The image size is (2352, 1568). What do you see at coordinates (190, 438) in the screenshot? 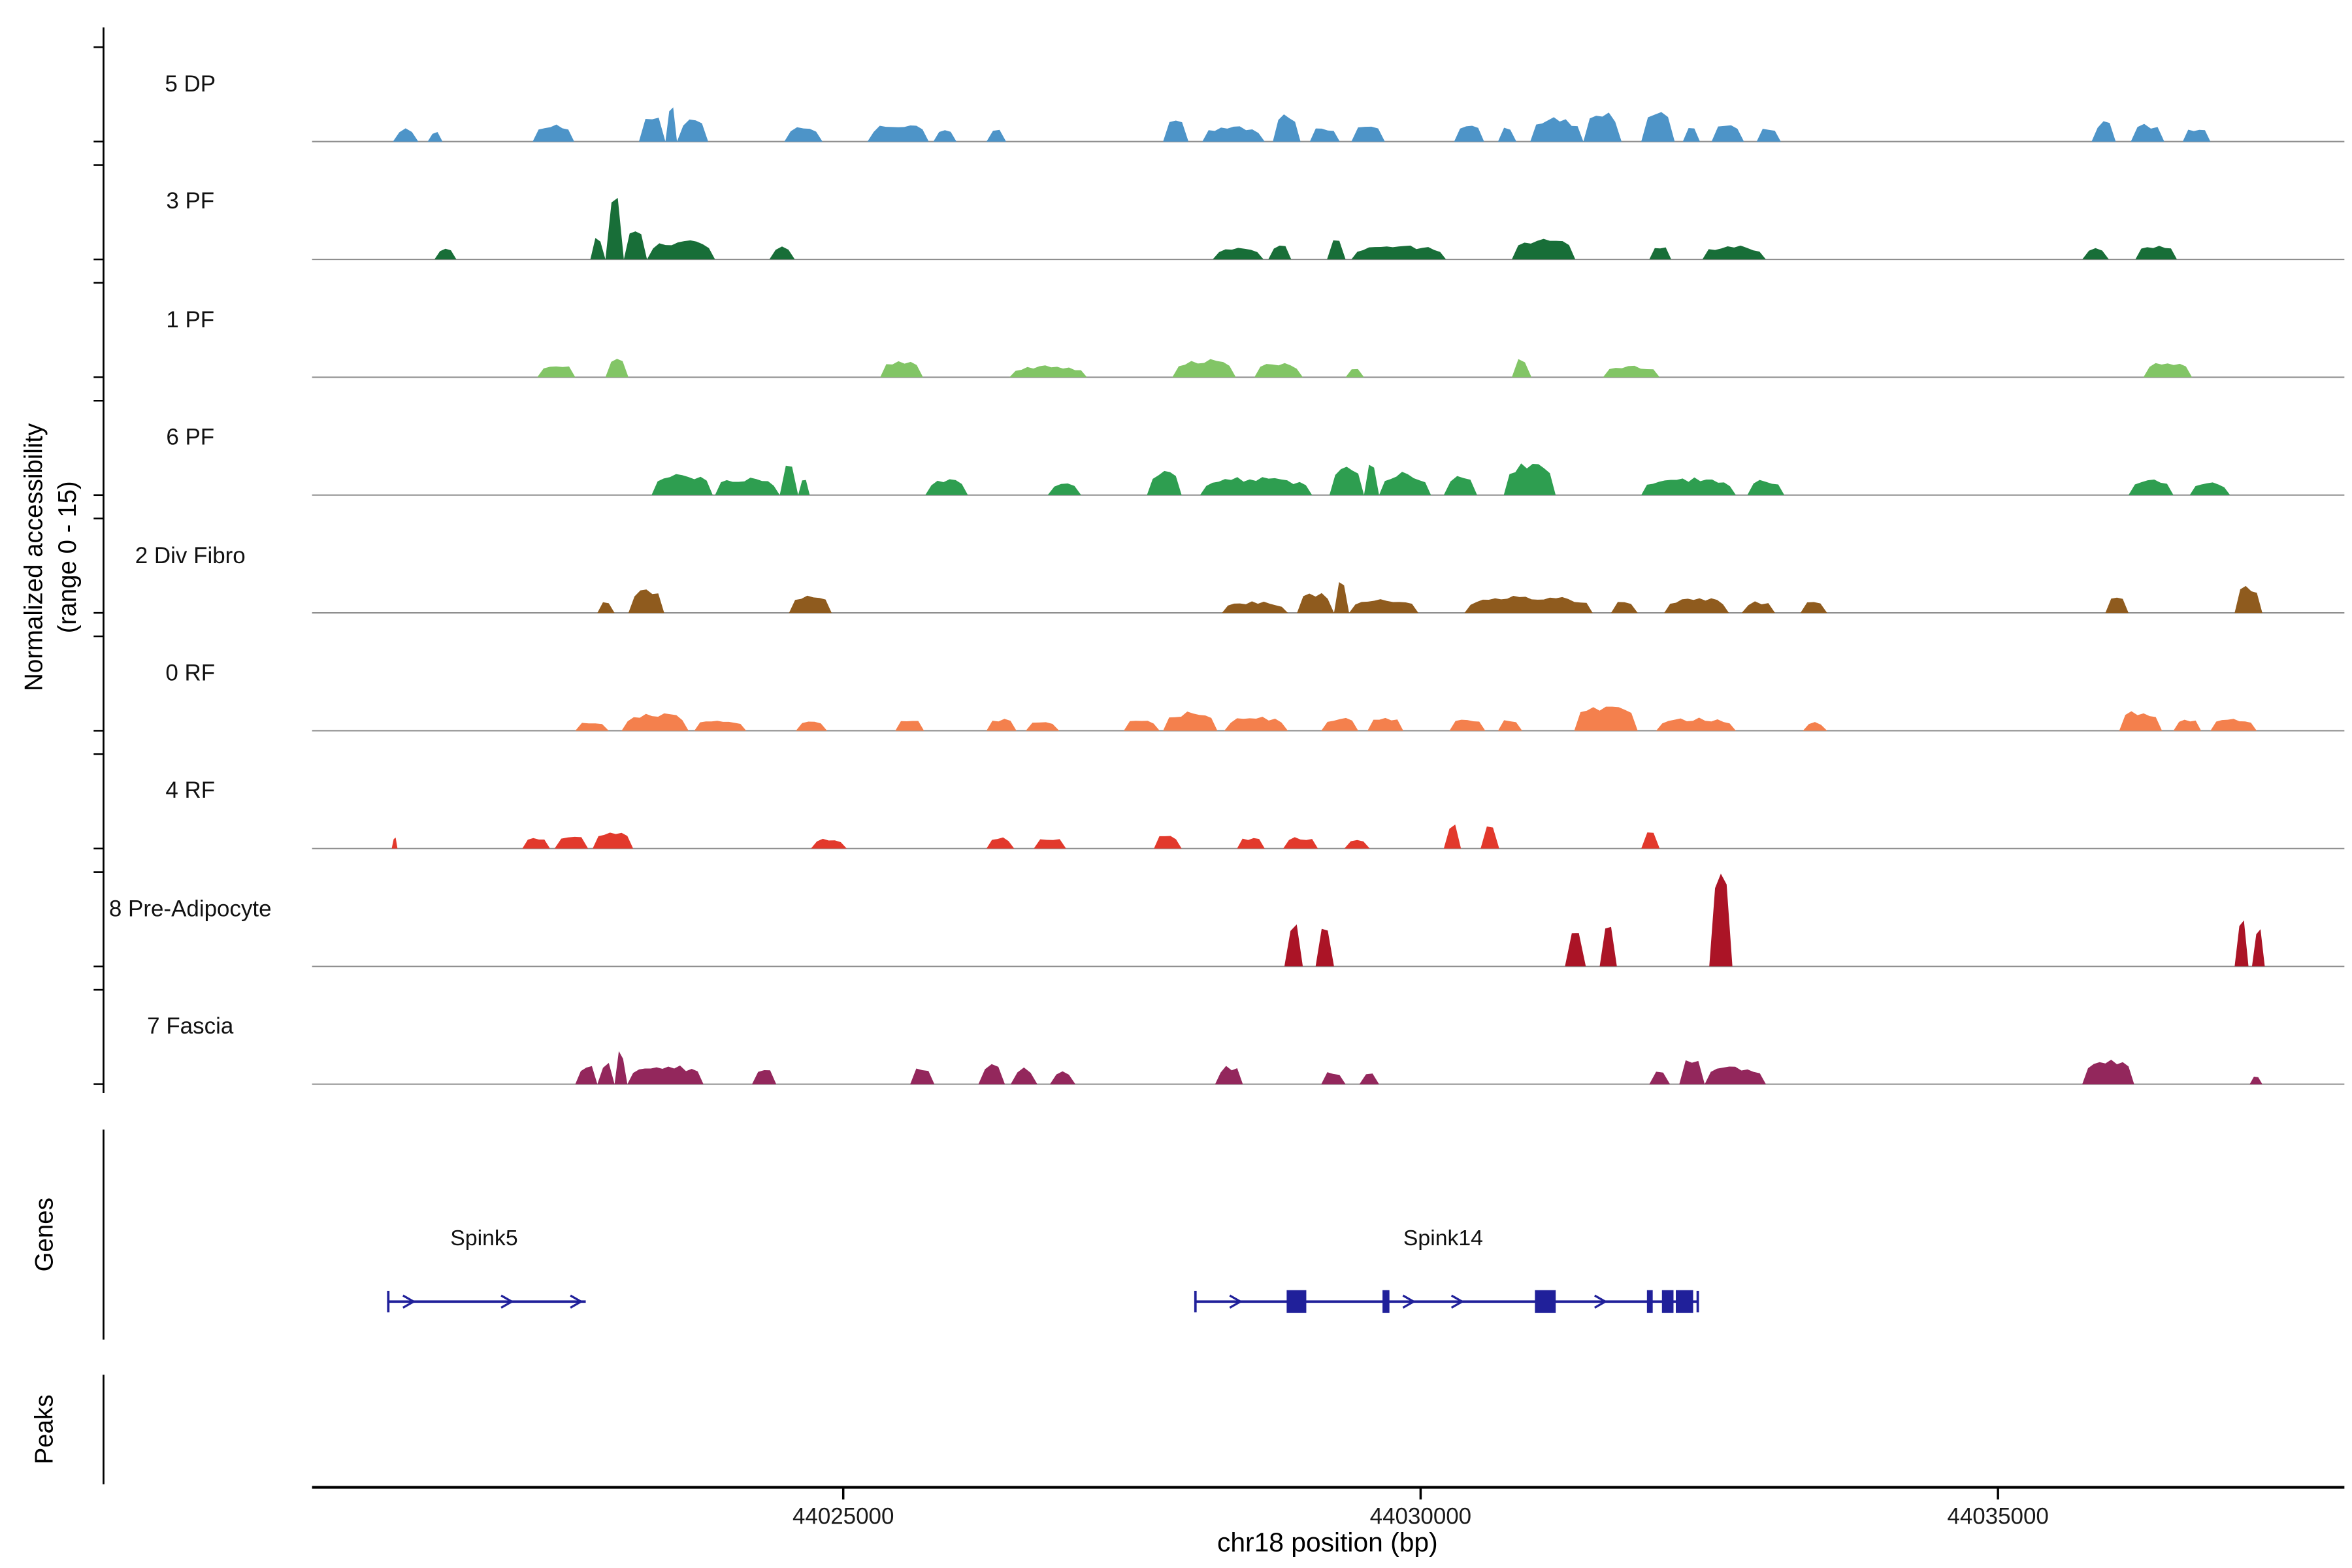
I see `track-label-6-pf: 6 PF` at bounding box center [190, 438].